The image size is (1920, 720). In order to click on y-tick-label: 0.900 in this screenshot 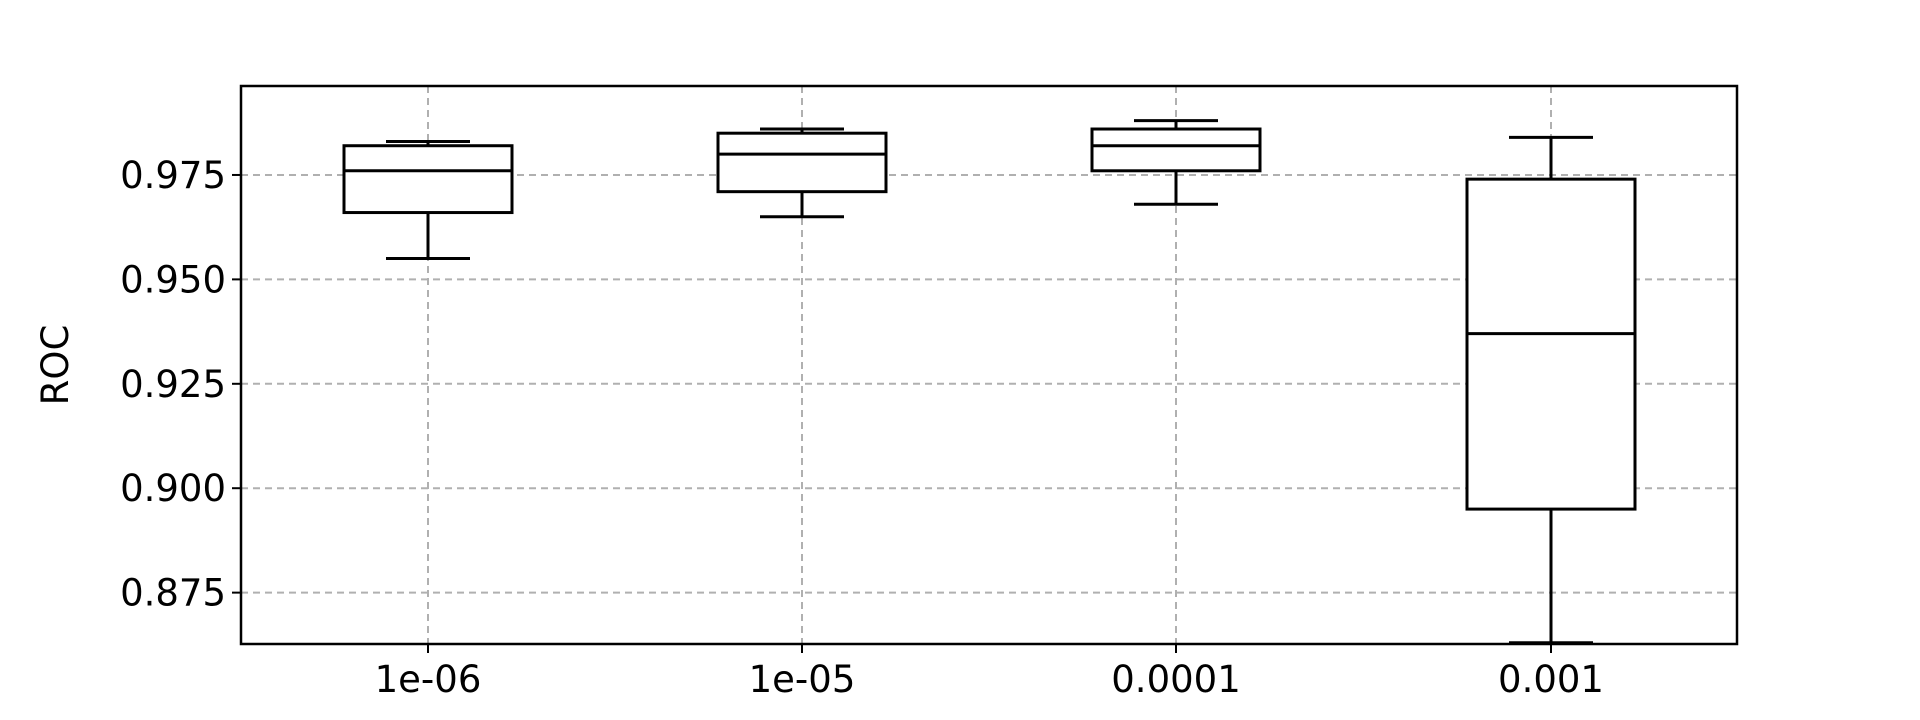, I will do `click(173, 488)`.